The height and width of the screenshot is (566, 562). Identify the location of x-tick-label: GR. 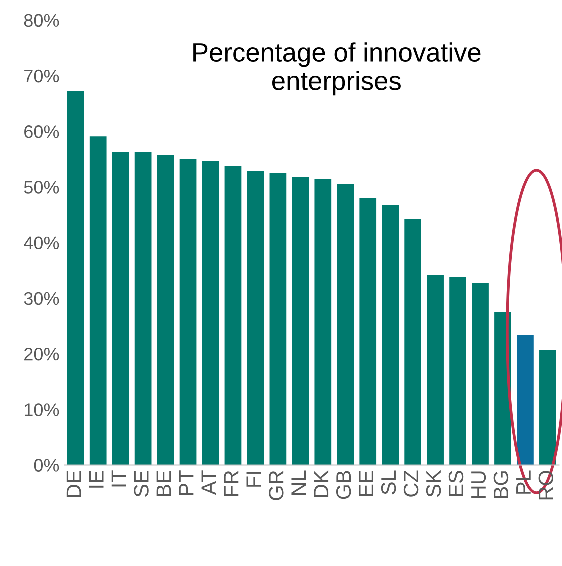
(276, 485).